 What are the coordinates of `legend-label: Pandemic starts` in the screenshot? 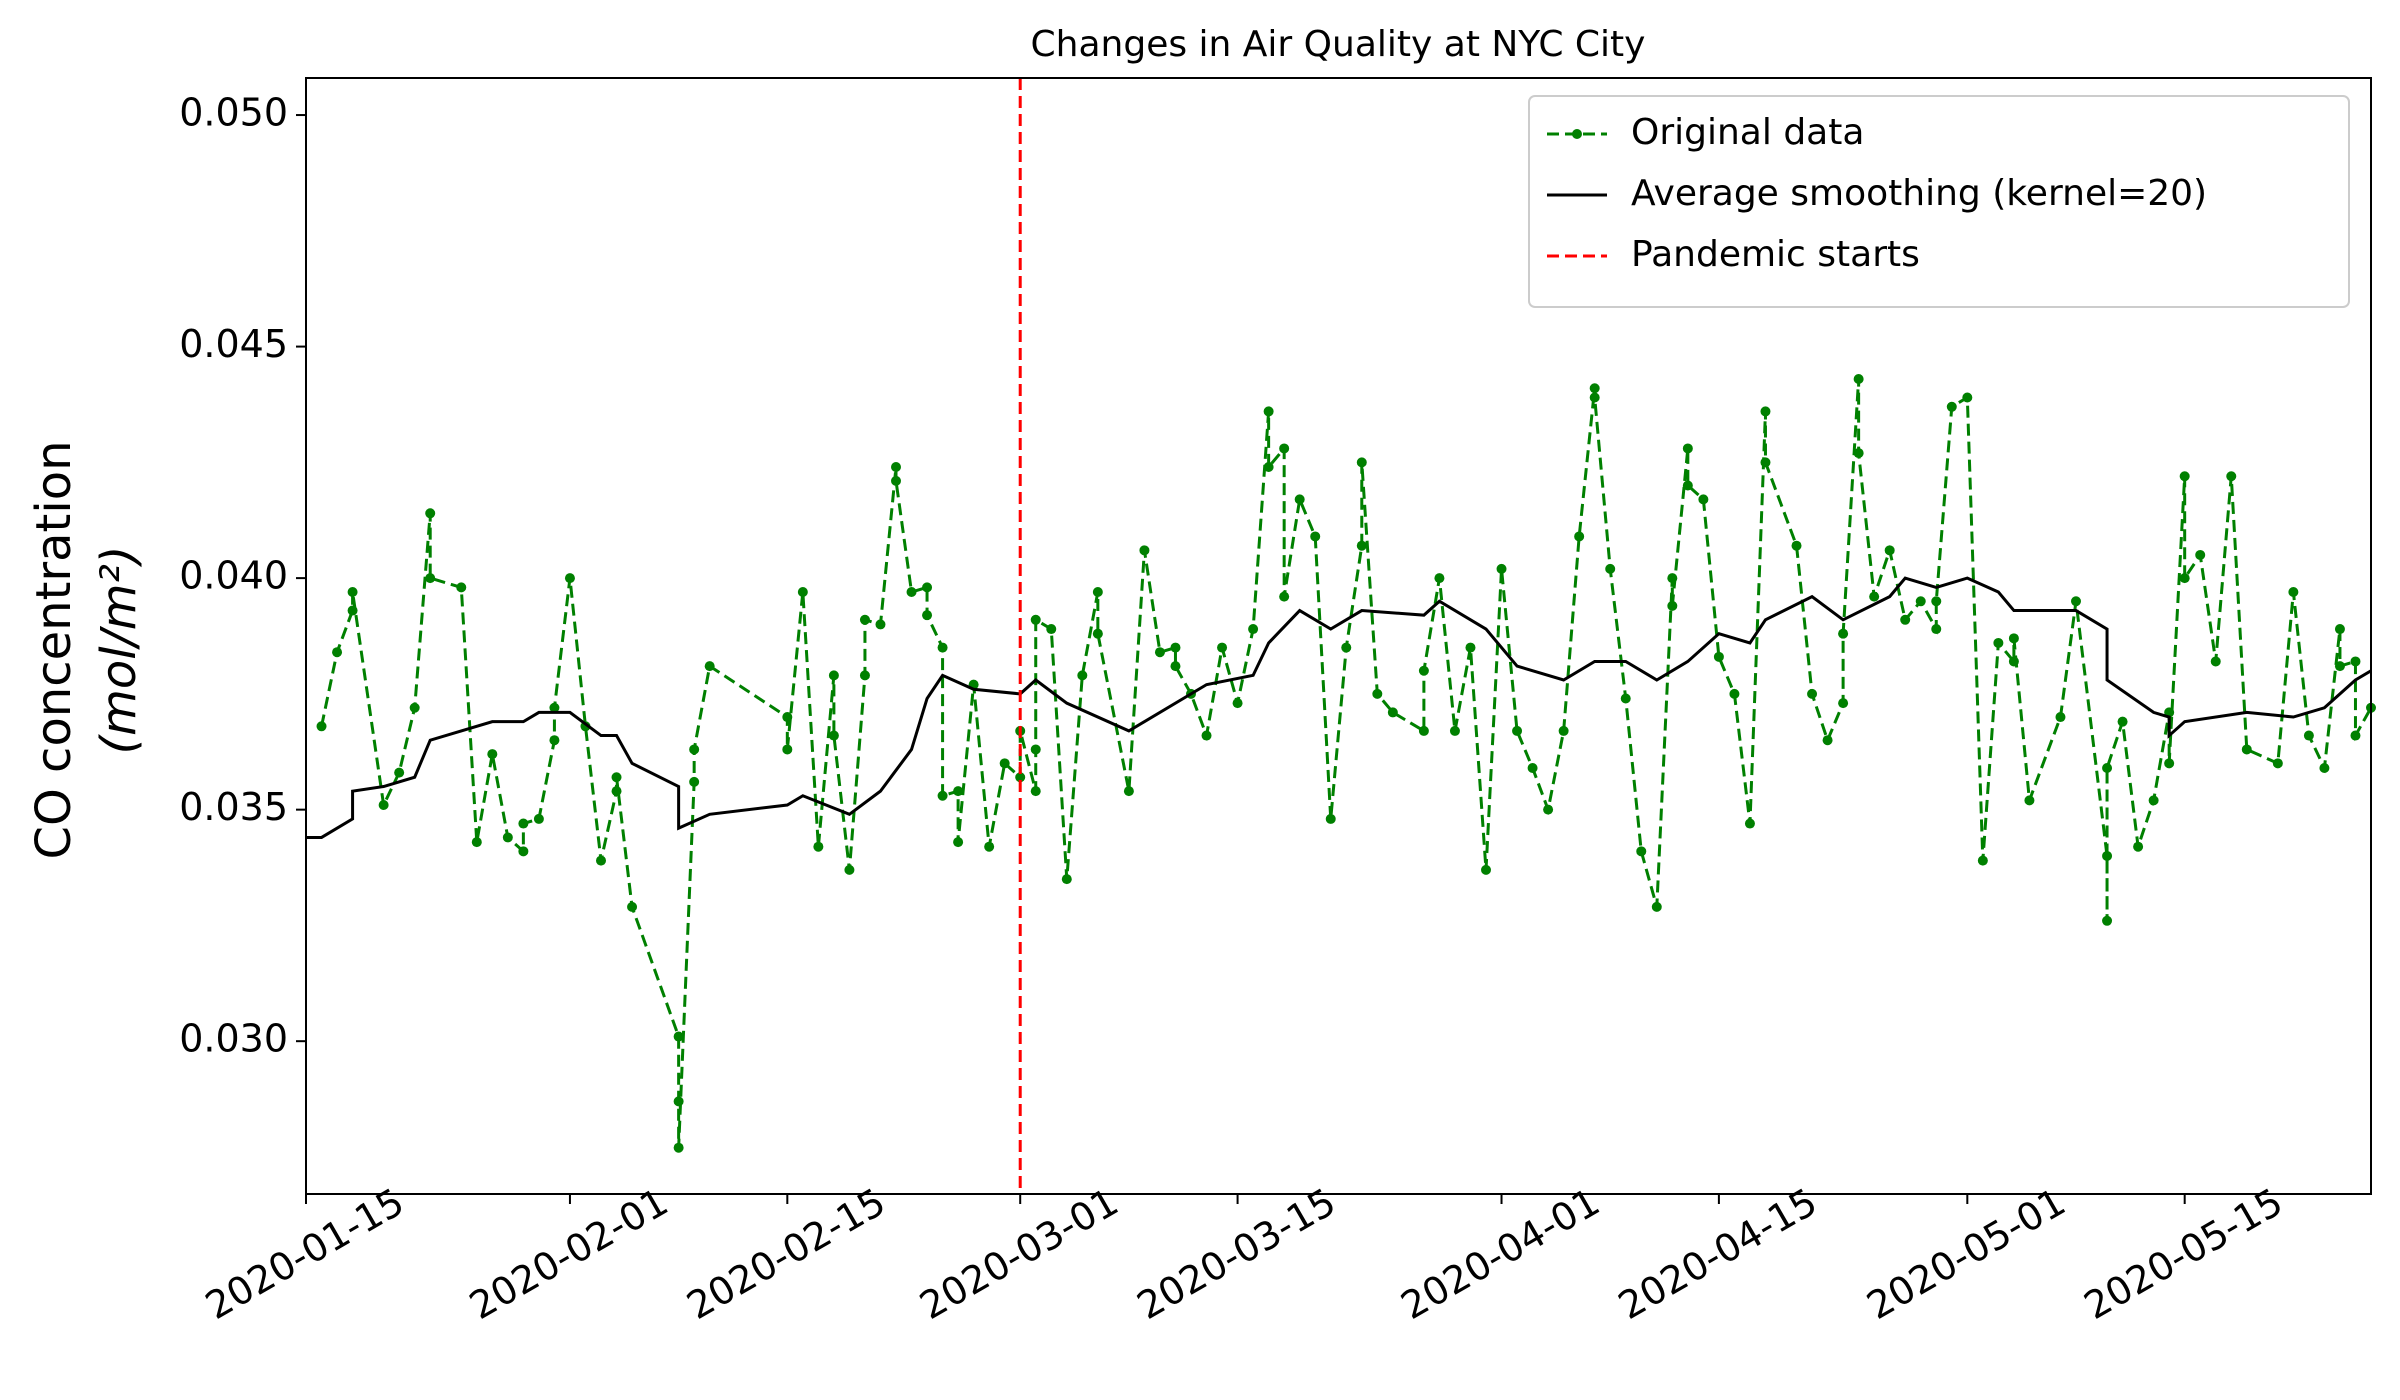 It's located at (1775, 254).